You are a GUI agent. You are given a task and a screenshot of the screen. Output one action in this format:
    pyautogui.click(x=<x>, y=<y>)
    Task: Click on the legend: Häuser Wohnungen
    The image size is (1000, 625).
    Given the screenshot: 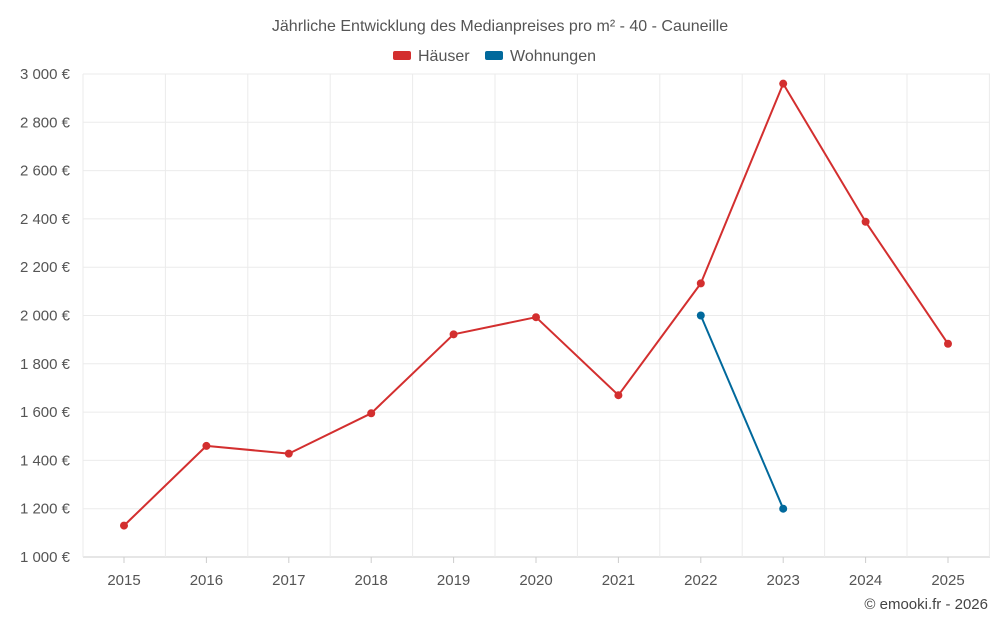 What is the action you would take?
    pyautogui.click(x=494, y=56)
    